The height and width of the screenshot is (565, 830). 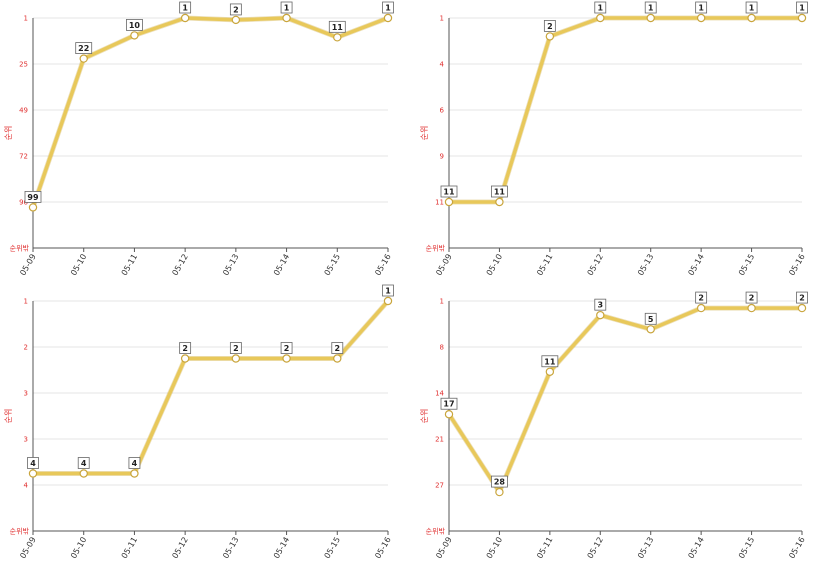 I want to click on y-tick-label: 25, so click(x=23, y=65).